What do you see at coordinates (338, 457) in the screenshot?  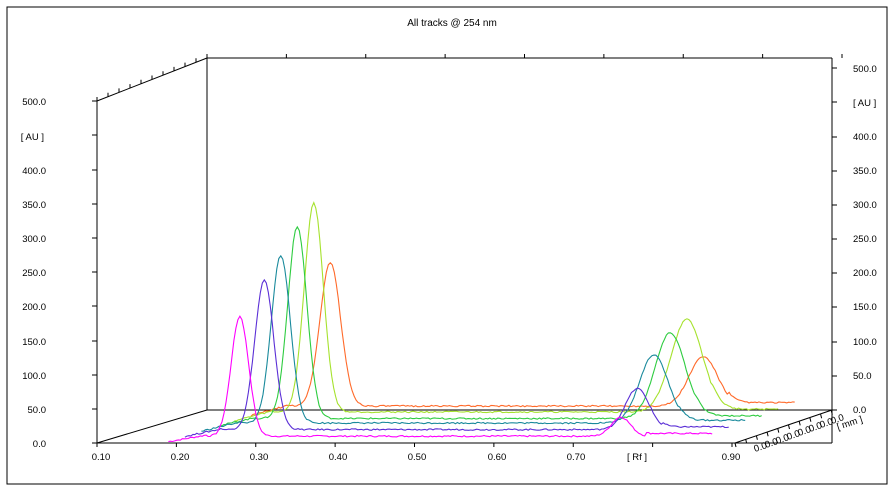 I see `x-tick-label: 0.40` at bounding box center [338, 457].